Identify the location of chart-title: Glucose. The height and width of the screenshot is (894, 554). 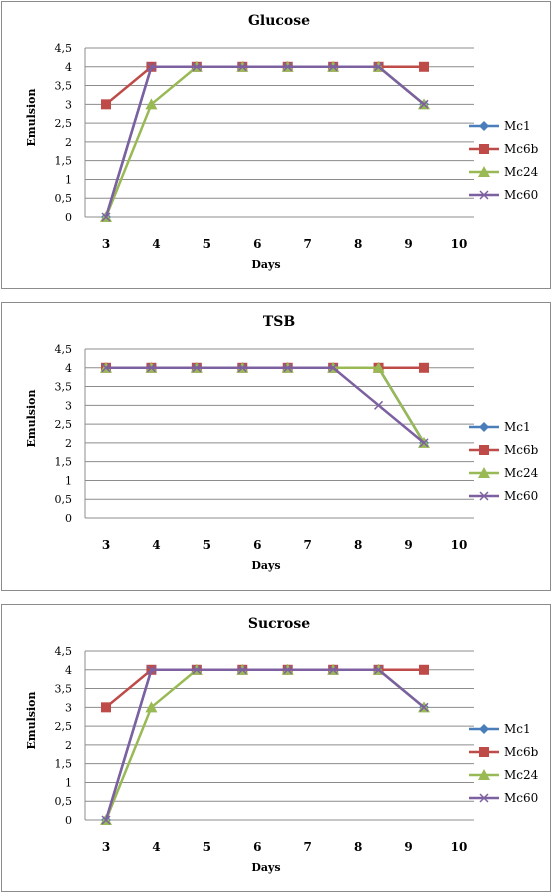
(279, 21).